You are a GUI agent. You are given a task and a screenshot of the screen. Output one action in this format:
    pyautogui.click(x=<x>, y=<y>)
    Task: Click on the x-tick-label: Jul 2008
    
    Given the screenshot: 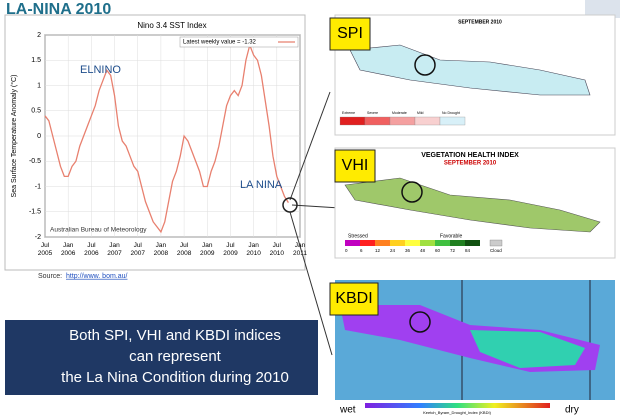 What is the action you would take?
    pyautogui.click(x=184, y=249)
    